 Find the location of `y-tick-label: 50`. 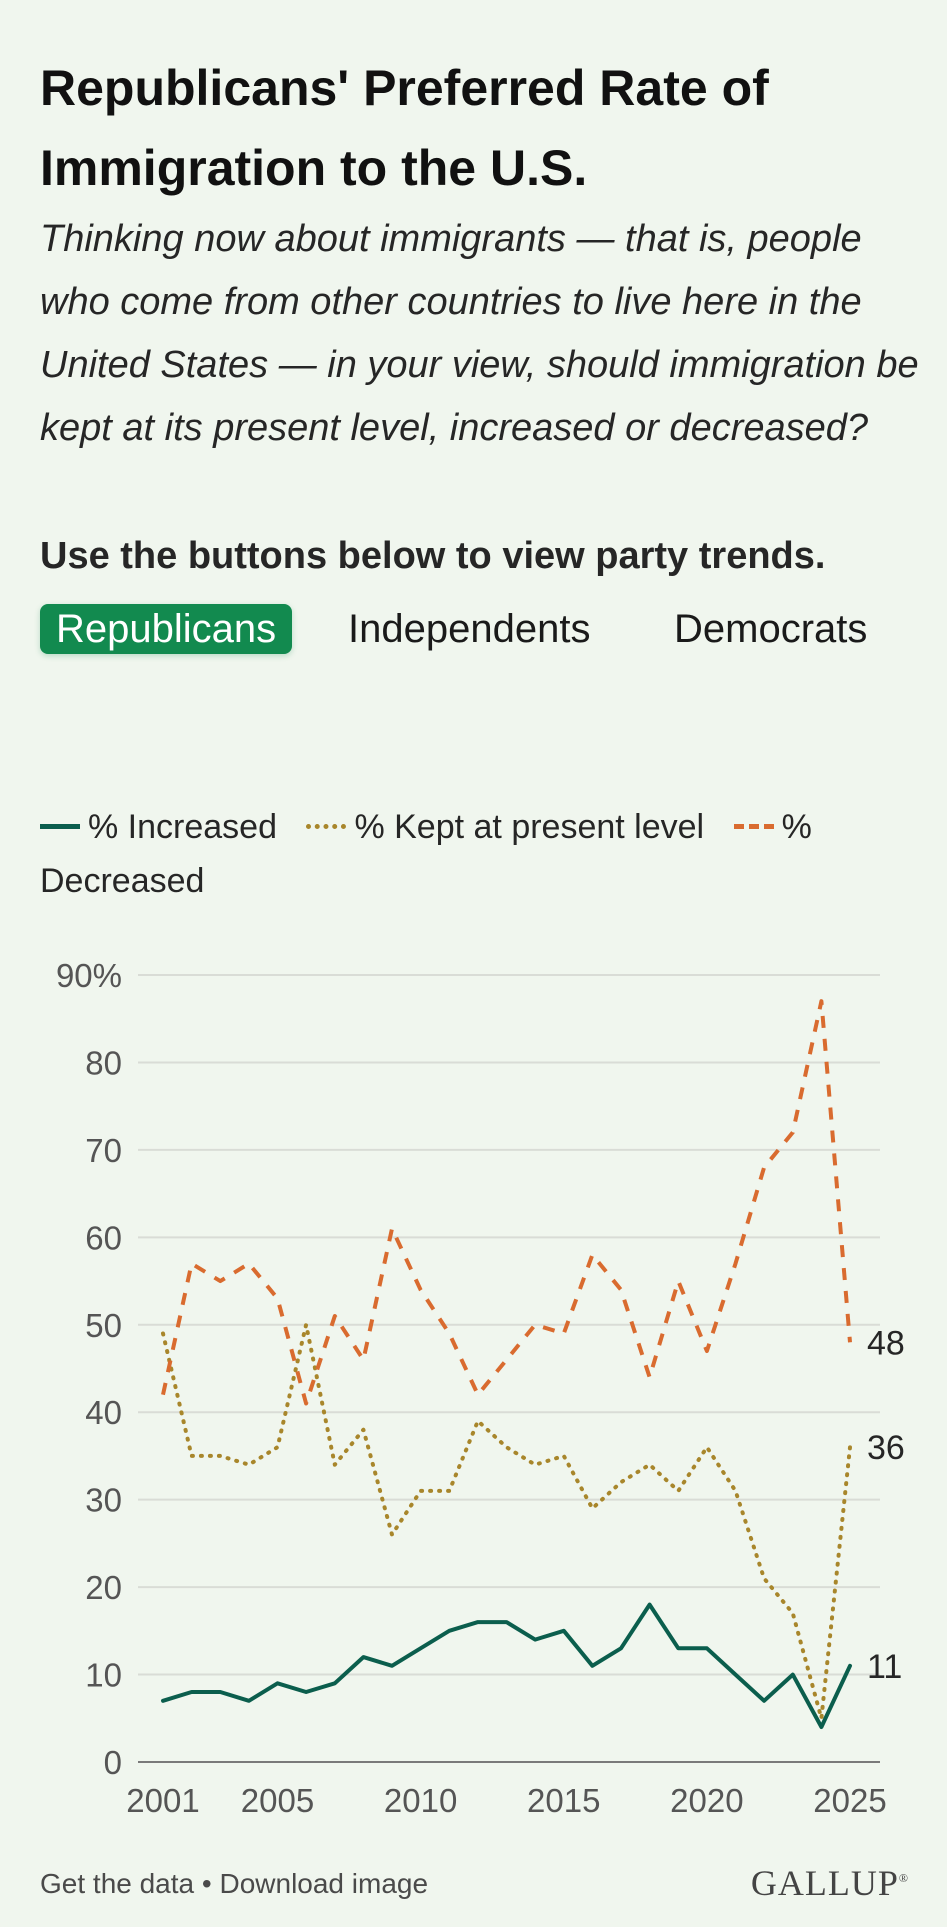

y-tick-label: 50 is located at coordinates (103, 1325).